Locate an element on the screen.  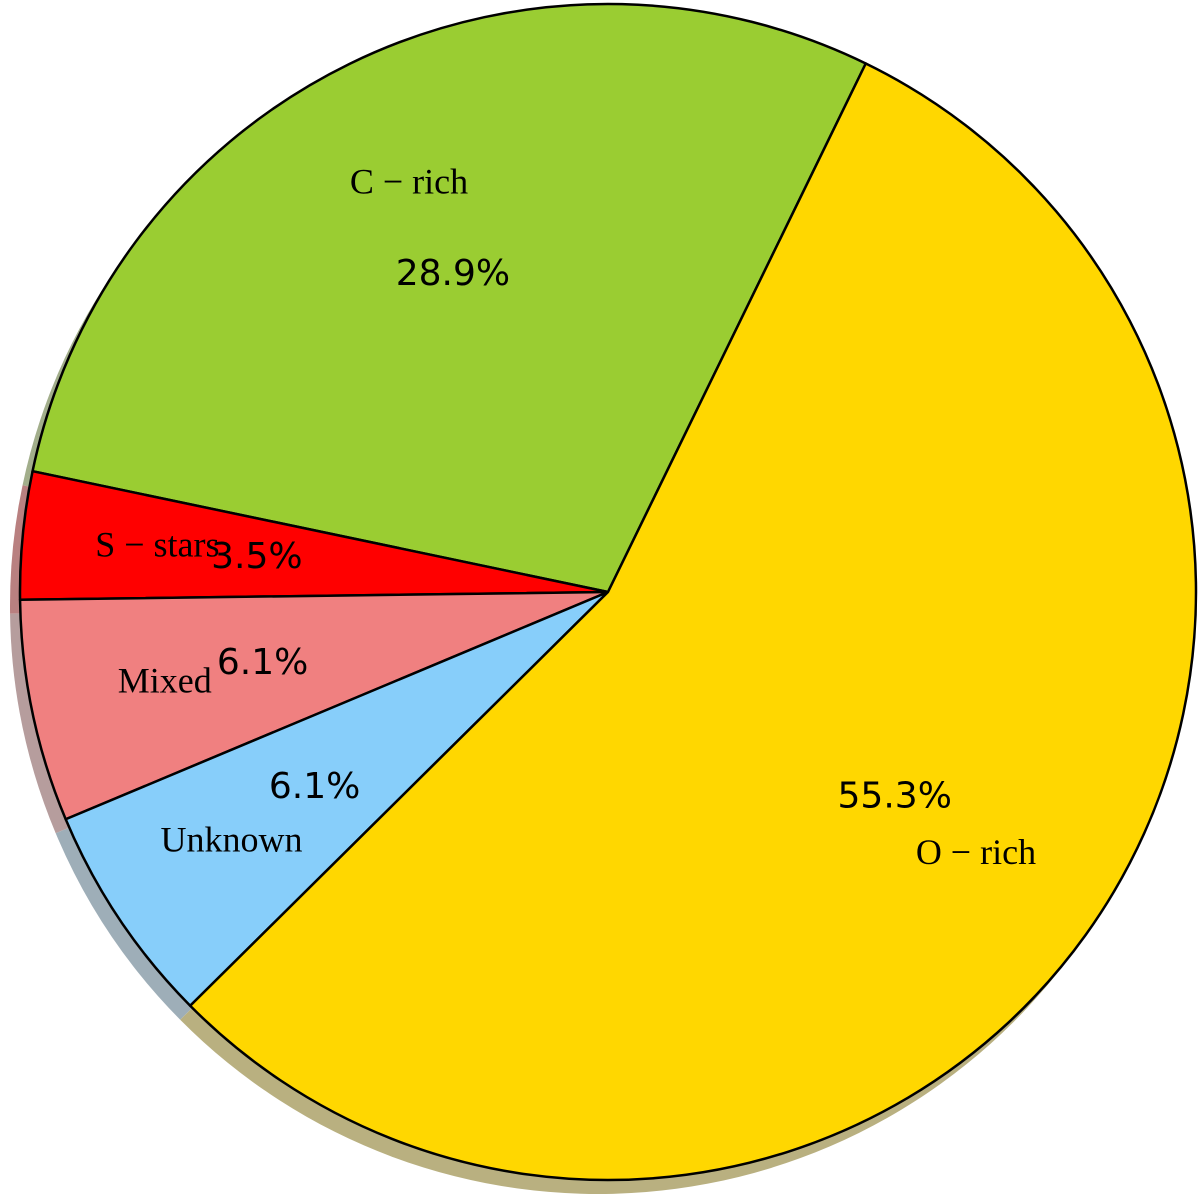
slice-label: O − rich is located at coordinates (976, 852).